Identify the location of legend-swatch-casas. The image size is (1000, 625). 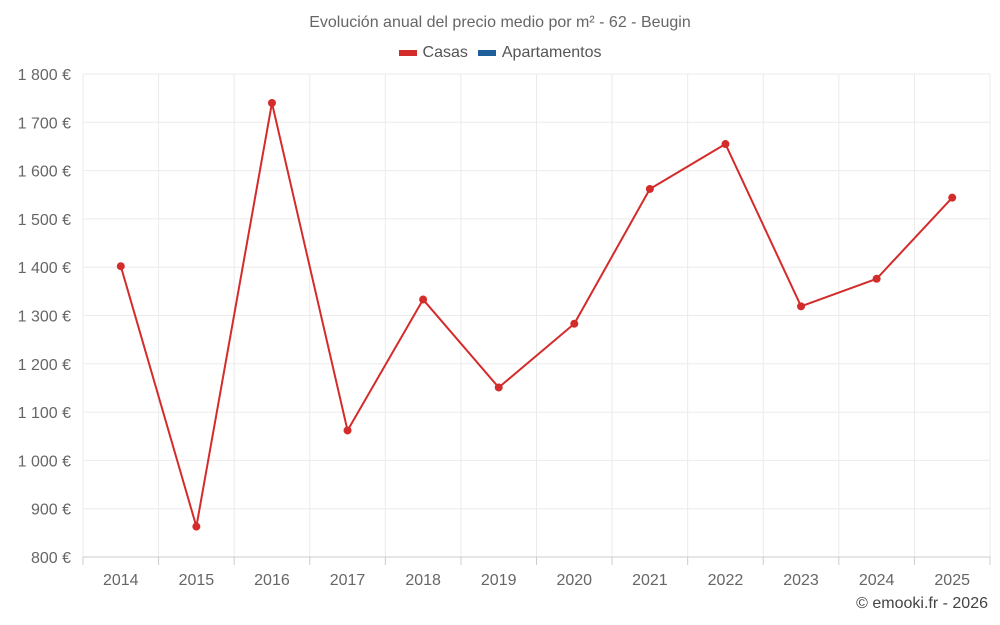
(407, 53).